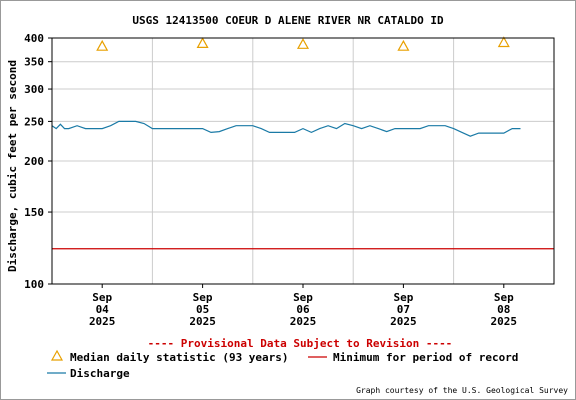 The width and height of the screenshot is (576, 400). Describe the element at coordinates (57, 355) in the screenshot. I see `legend-median-symbol` at that location.